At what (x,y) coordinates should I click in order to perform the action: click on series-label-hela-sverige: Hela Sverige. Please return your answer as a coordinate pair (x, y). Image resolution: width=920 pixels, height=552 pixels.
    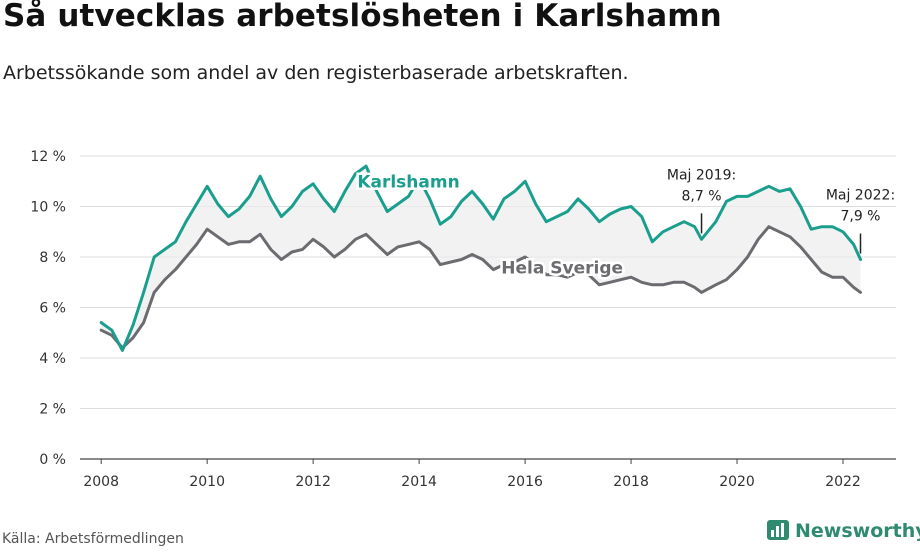
    Looking at the image, I should click on (562, 268).